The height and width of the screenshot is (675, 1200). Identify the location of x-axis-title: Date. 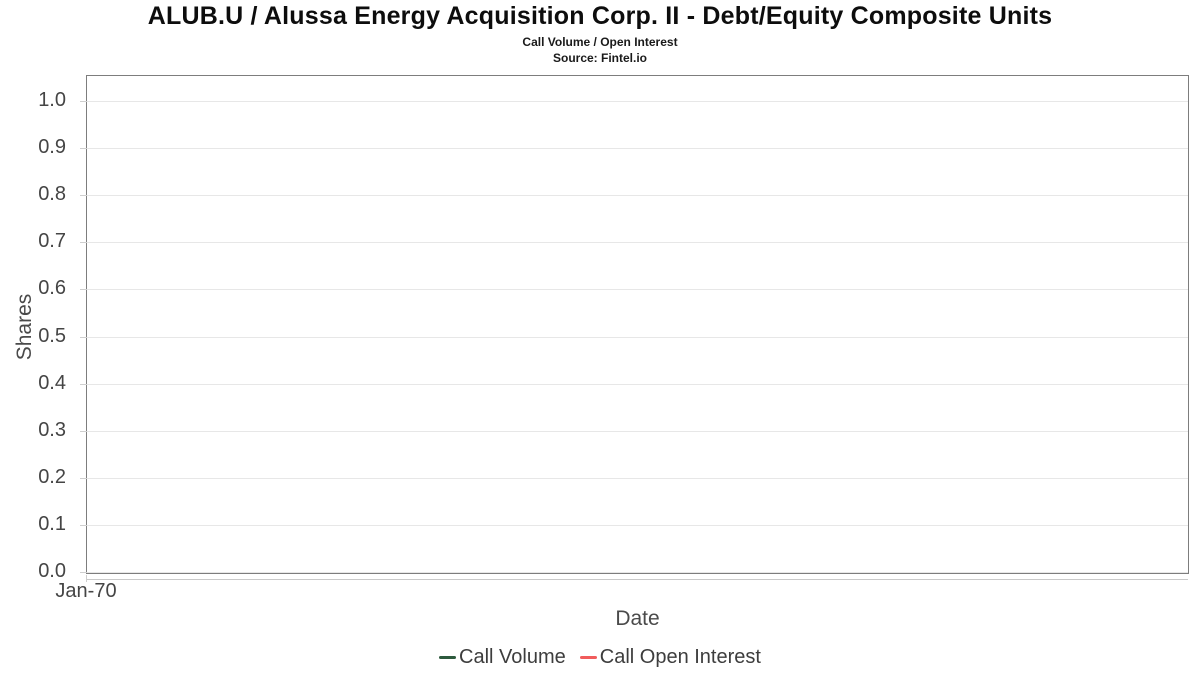
(637, 618).